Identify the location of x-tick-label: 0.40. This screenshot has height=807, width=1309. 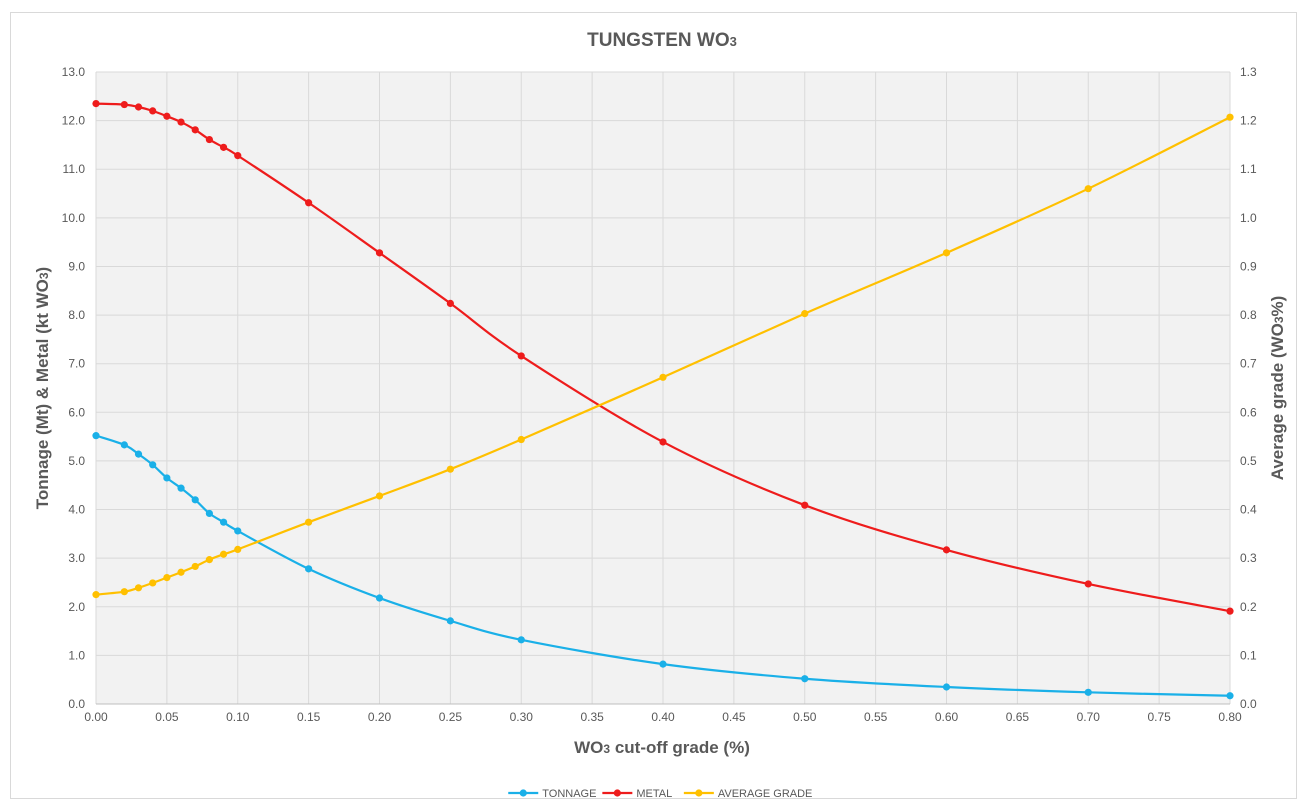
(663, 717).